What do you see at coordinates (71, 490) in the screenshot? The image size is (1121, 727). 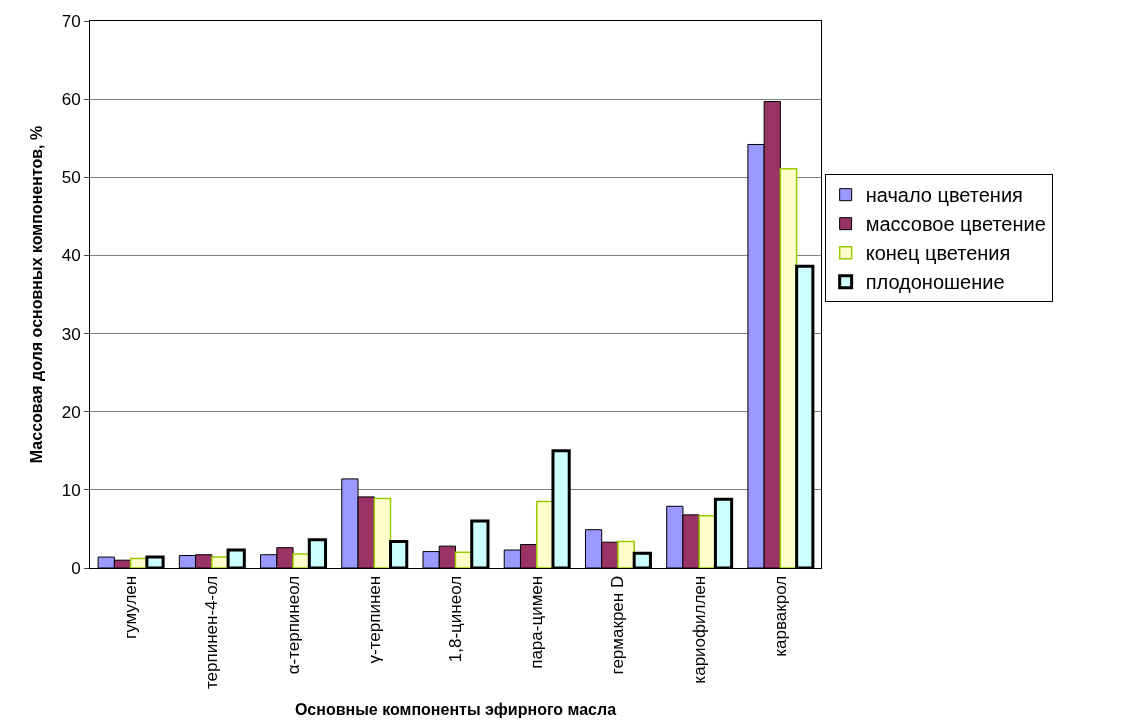 I see `y-tick-label: 10` at bounding box center [71, 490].